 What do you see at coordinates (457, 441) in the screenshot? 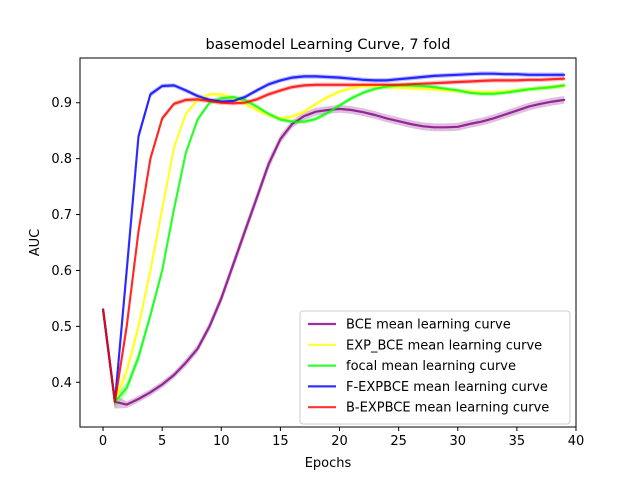
I see `x-tick-label-30: 30` at bounding box center [457, 441].